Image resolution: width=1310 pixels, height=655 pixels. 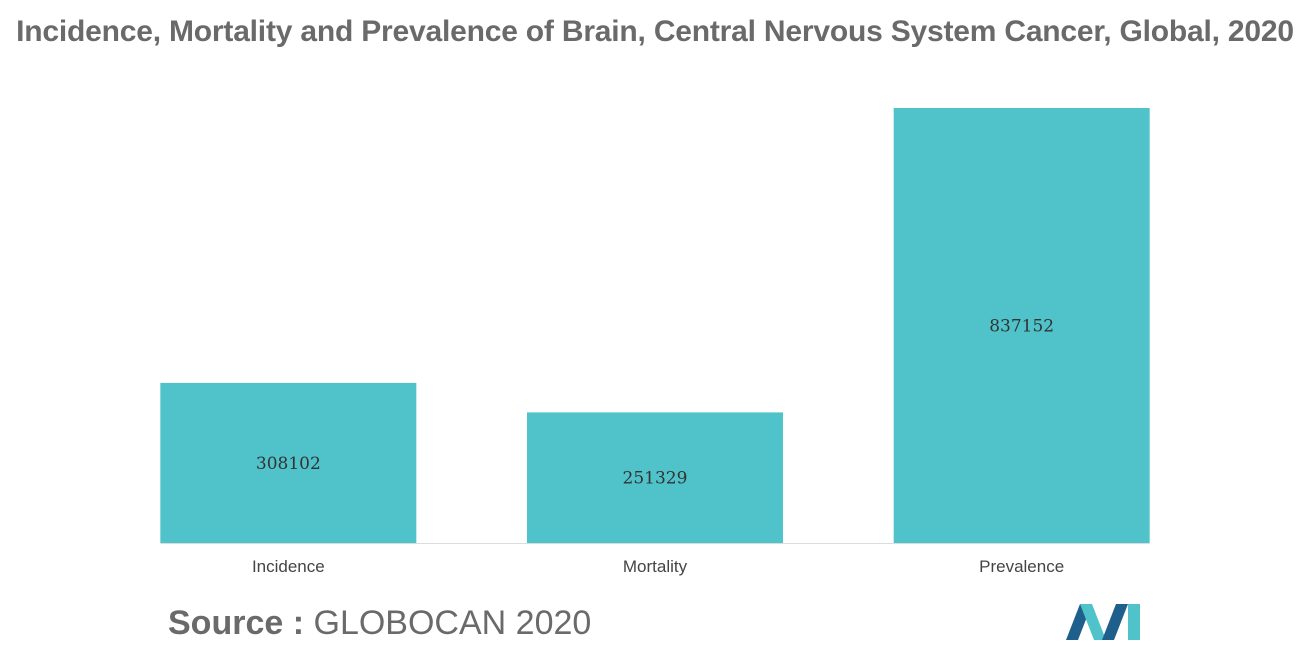 I want to click on bar-prevalence, so click(x=1021, y=325).